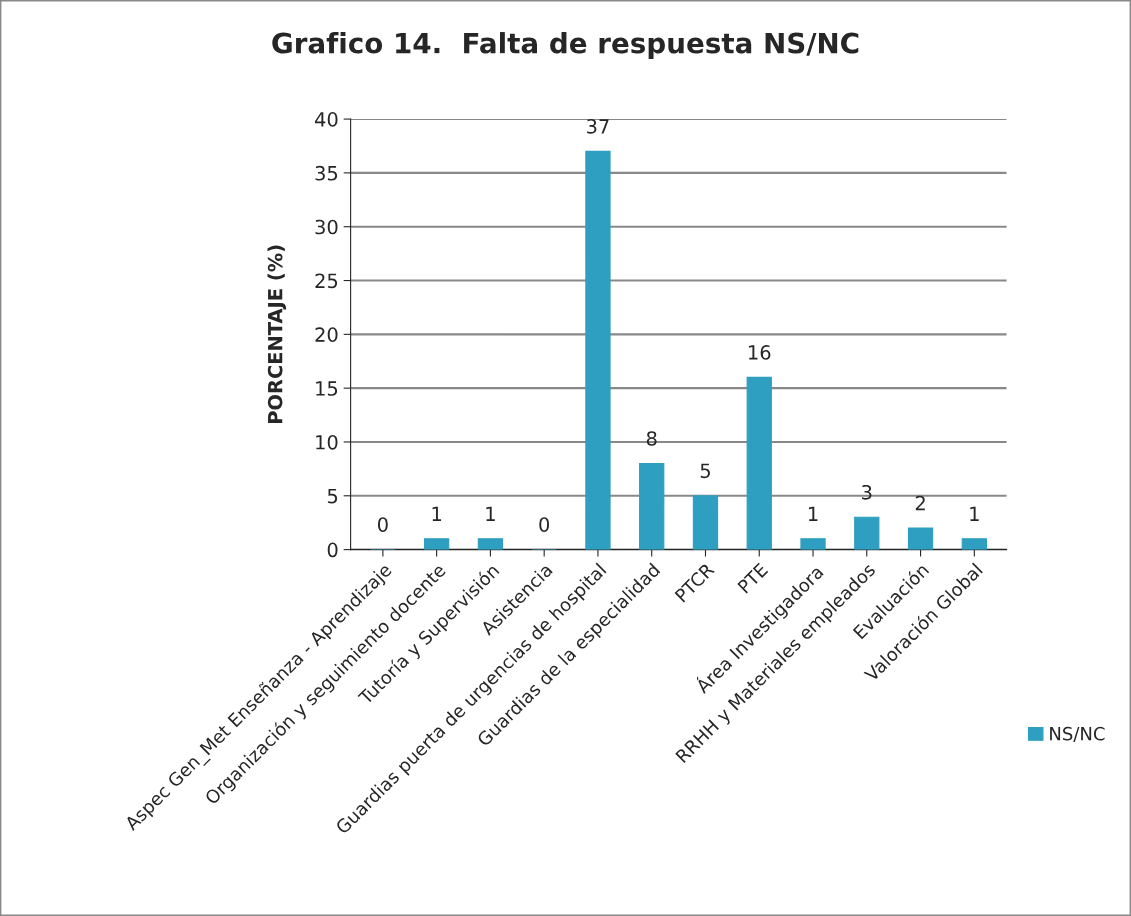 The width and height of the screenshot is (1131, 916). Describe the element at coordinates (326, 281) in the screenshot. I see `y-tick-label: 25` at that location.